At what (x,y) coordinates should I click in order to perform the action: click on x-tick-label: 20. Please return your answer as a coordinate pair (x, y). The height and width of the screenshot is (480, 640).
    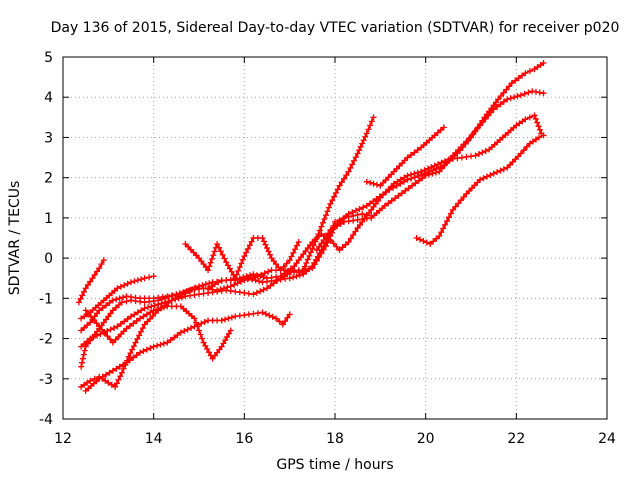
    Looking at the image, I should click on (426, 439).